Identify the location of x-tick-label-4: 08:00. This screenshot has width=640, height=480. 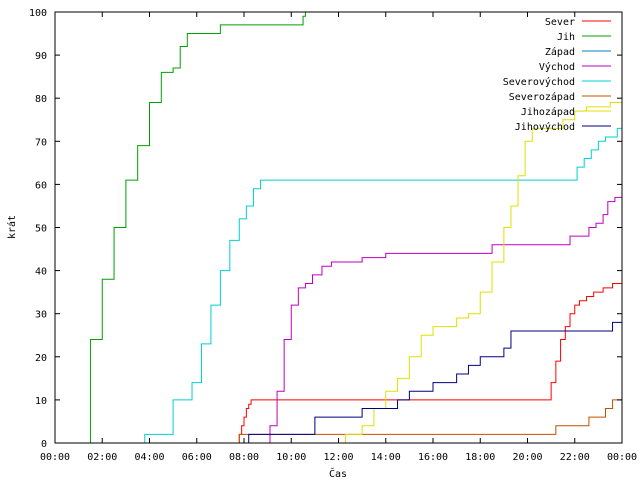
(244, 457).